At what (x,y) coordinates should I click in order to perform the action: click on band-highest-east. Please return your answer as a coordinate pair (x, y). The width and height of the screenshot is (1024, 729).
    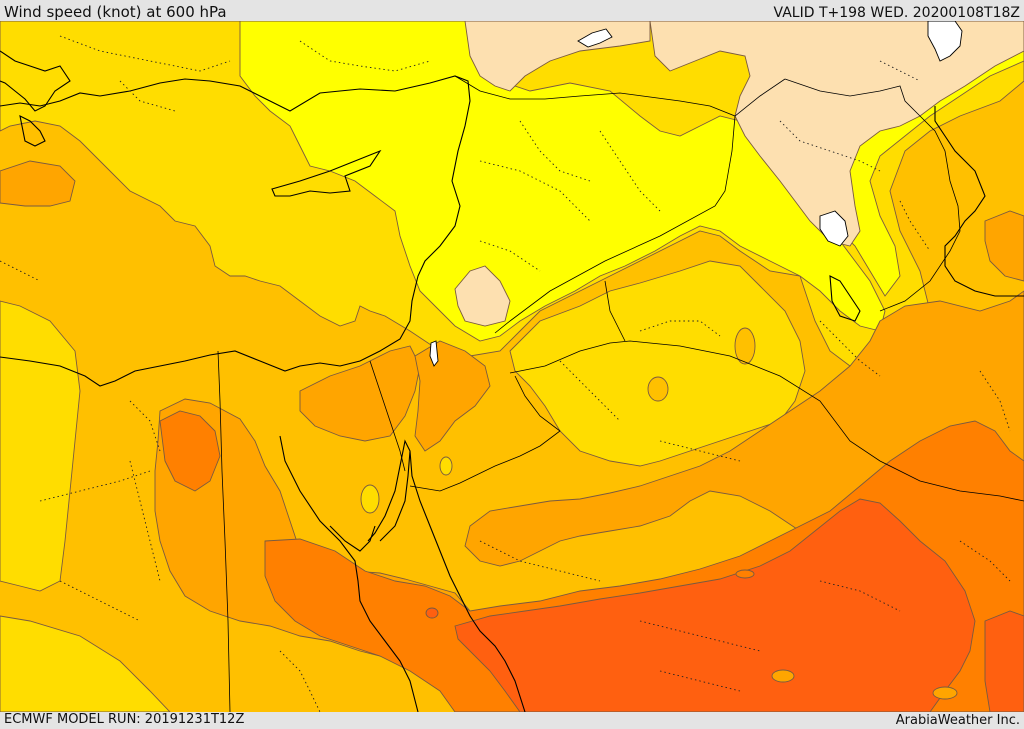
    Looking at the image, I should click on (1004, 661).